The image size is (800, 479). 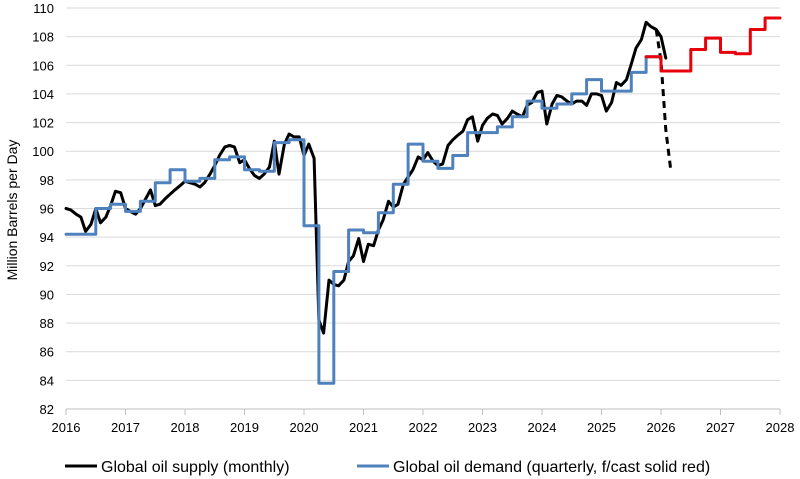 What do you see at coordinates (47, 180) in the screenshot?
I see `y-tick-label: 98` at bounding box center [47, 180].